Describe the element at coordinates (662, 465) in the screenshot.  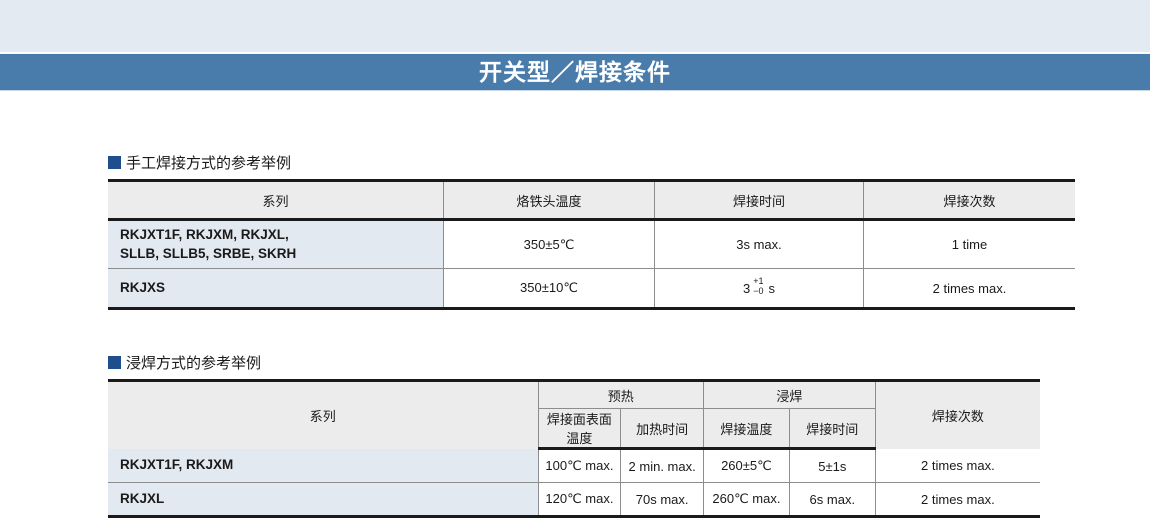
I see `cell-preheat-time: 2 min. max.` at that location.